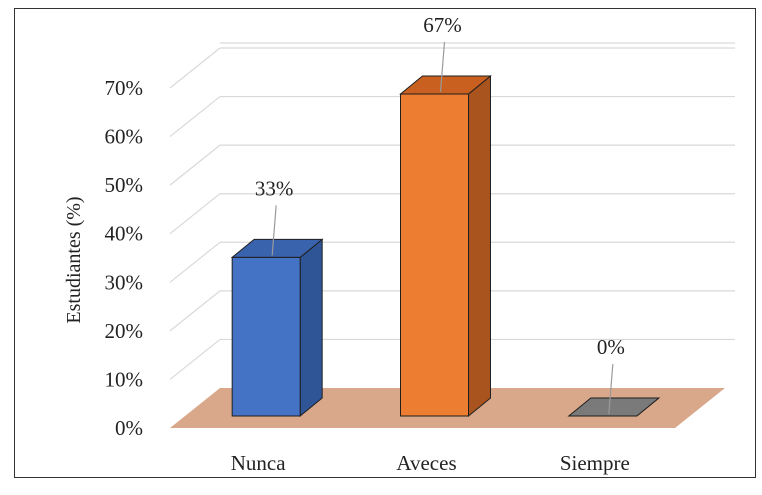 The image size is (762, 495). Describe the element at coordinates (124, 379) in the screenshot. I see `y-tick-label: 10%` at that location.